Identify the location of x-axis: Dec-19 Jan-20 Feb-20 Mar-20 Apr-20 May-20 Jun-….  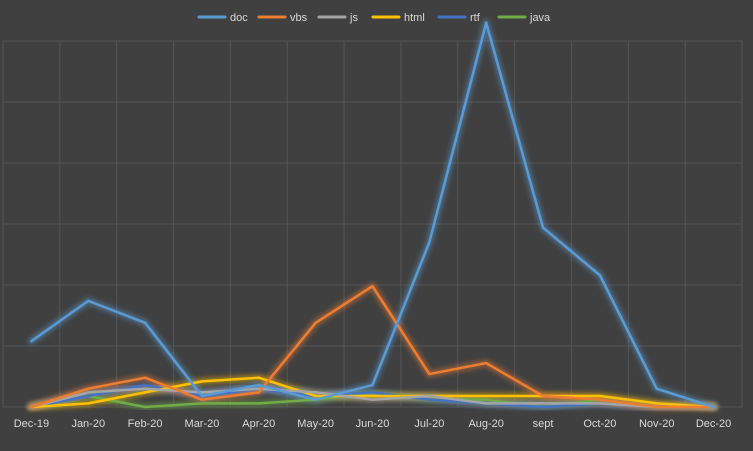
(373, 424).